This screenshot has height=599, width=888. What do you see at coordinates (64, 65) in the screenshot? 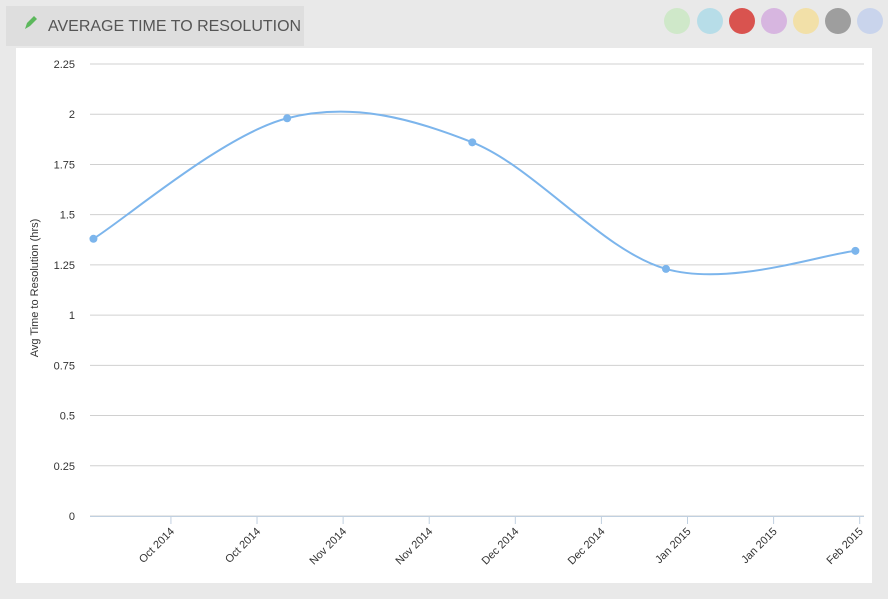
I see `y-tick-label: 2.25` at bounding box center [64, 65].